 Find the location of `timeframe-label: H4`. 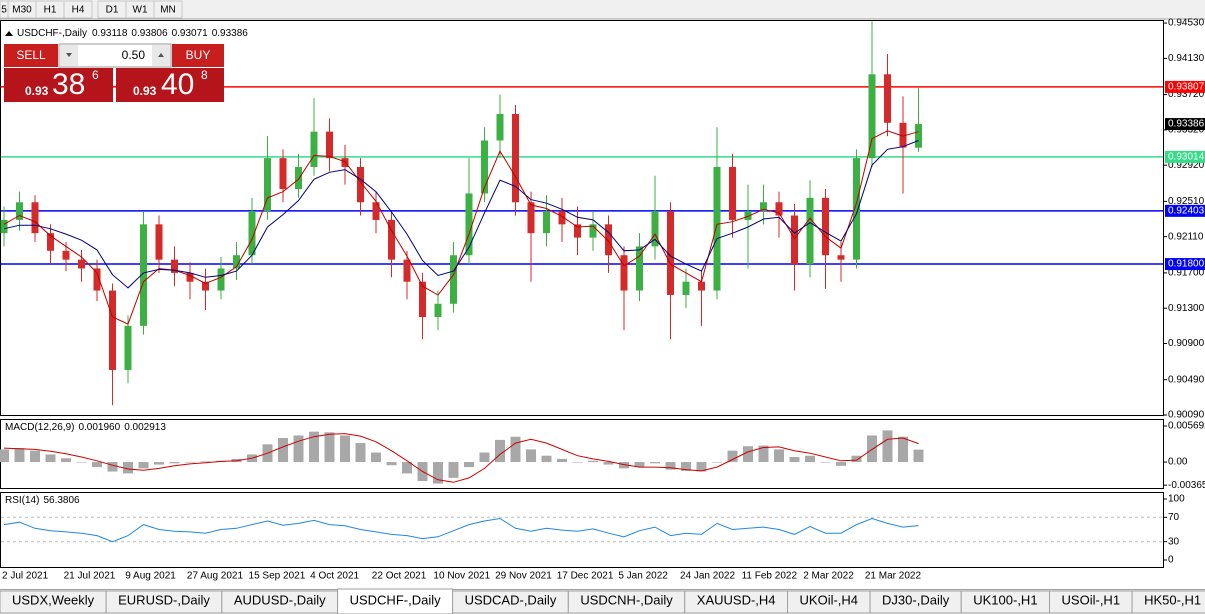

timeframe-label: H4 is located at coordinates (78, 10).